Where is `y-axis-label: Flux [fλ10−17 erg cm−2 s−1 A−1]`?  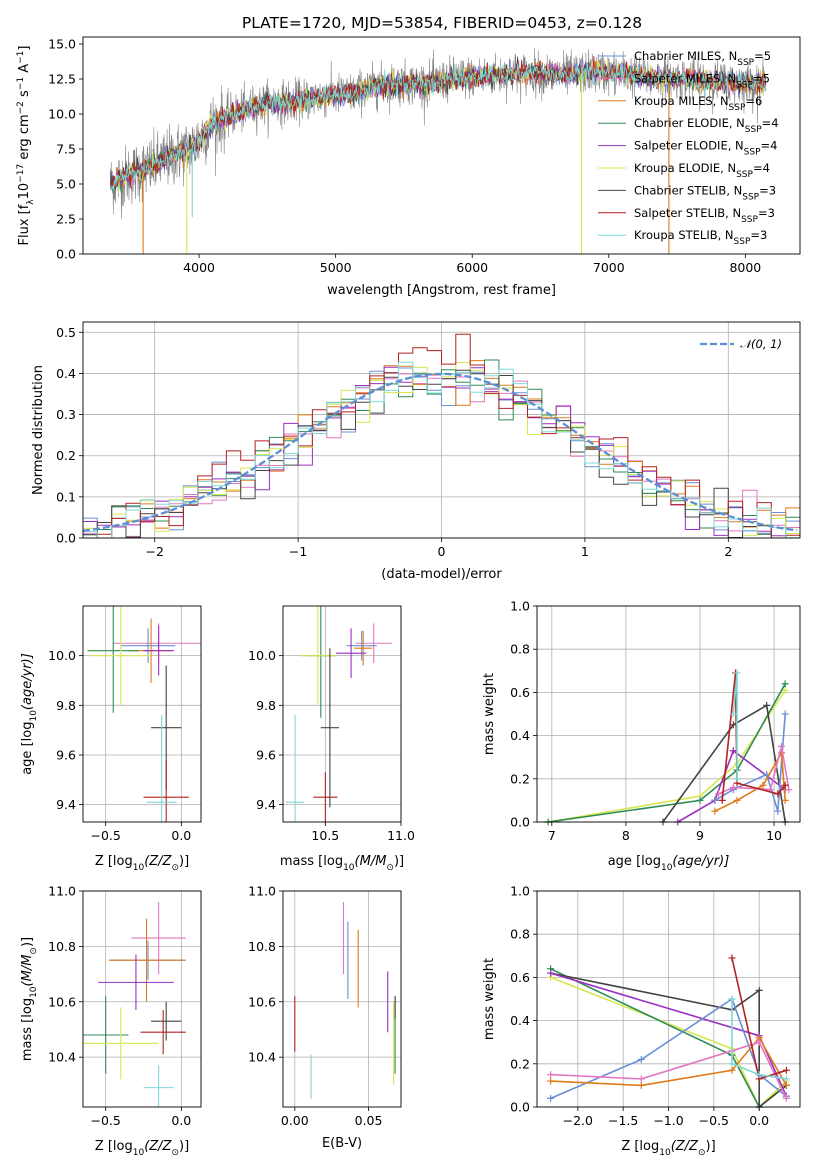
y-axis-label: Flux [fλ10−17 erg cm−2 s−1 A−1] is located at coordinates (26, 146).